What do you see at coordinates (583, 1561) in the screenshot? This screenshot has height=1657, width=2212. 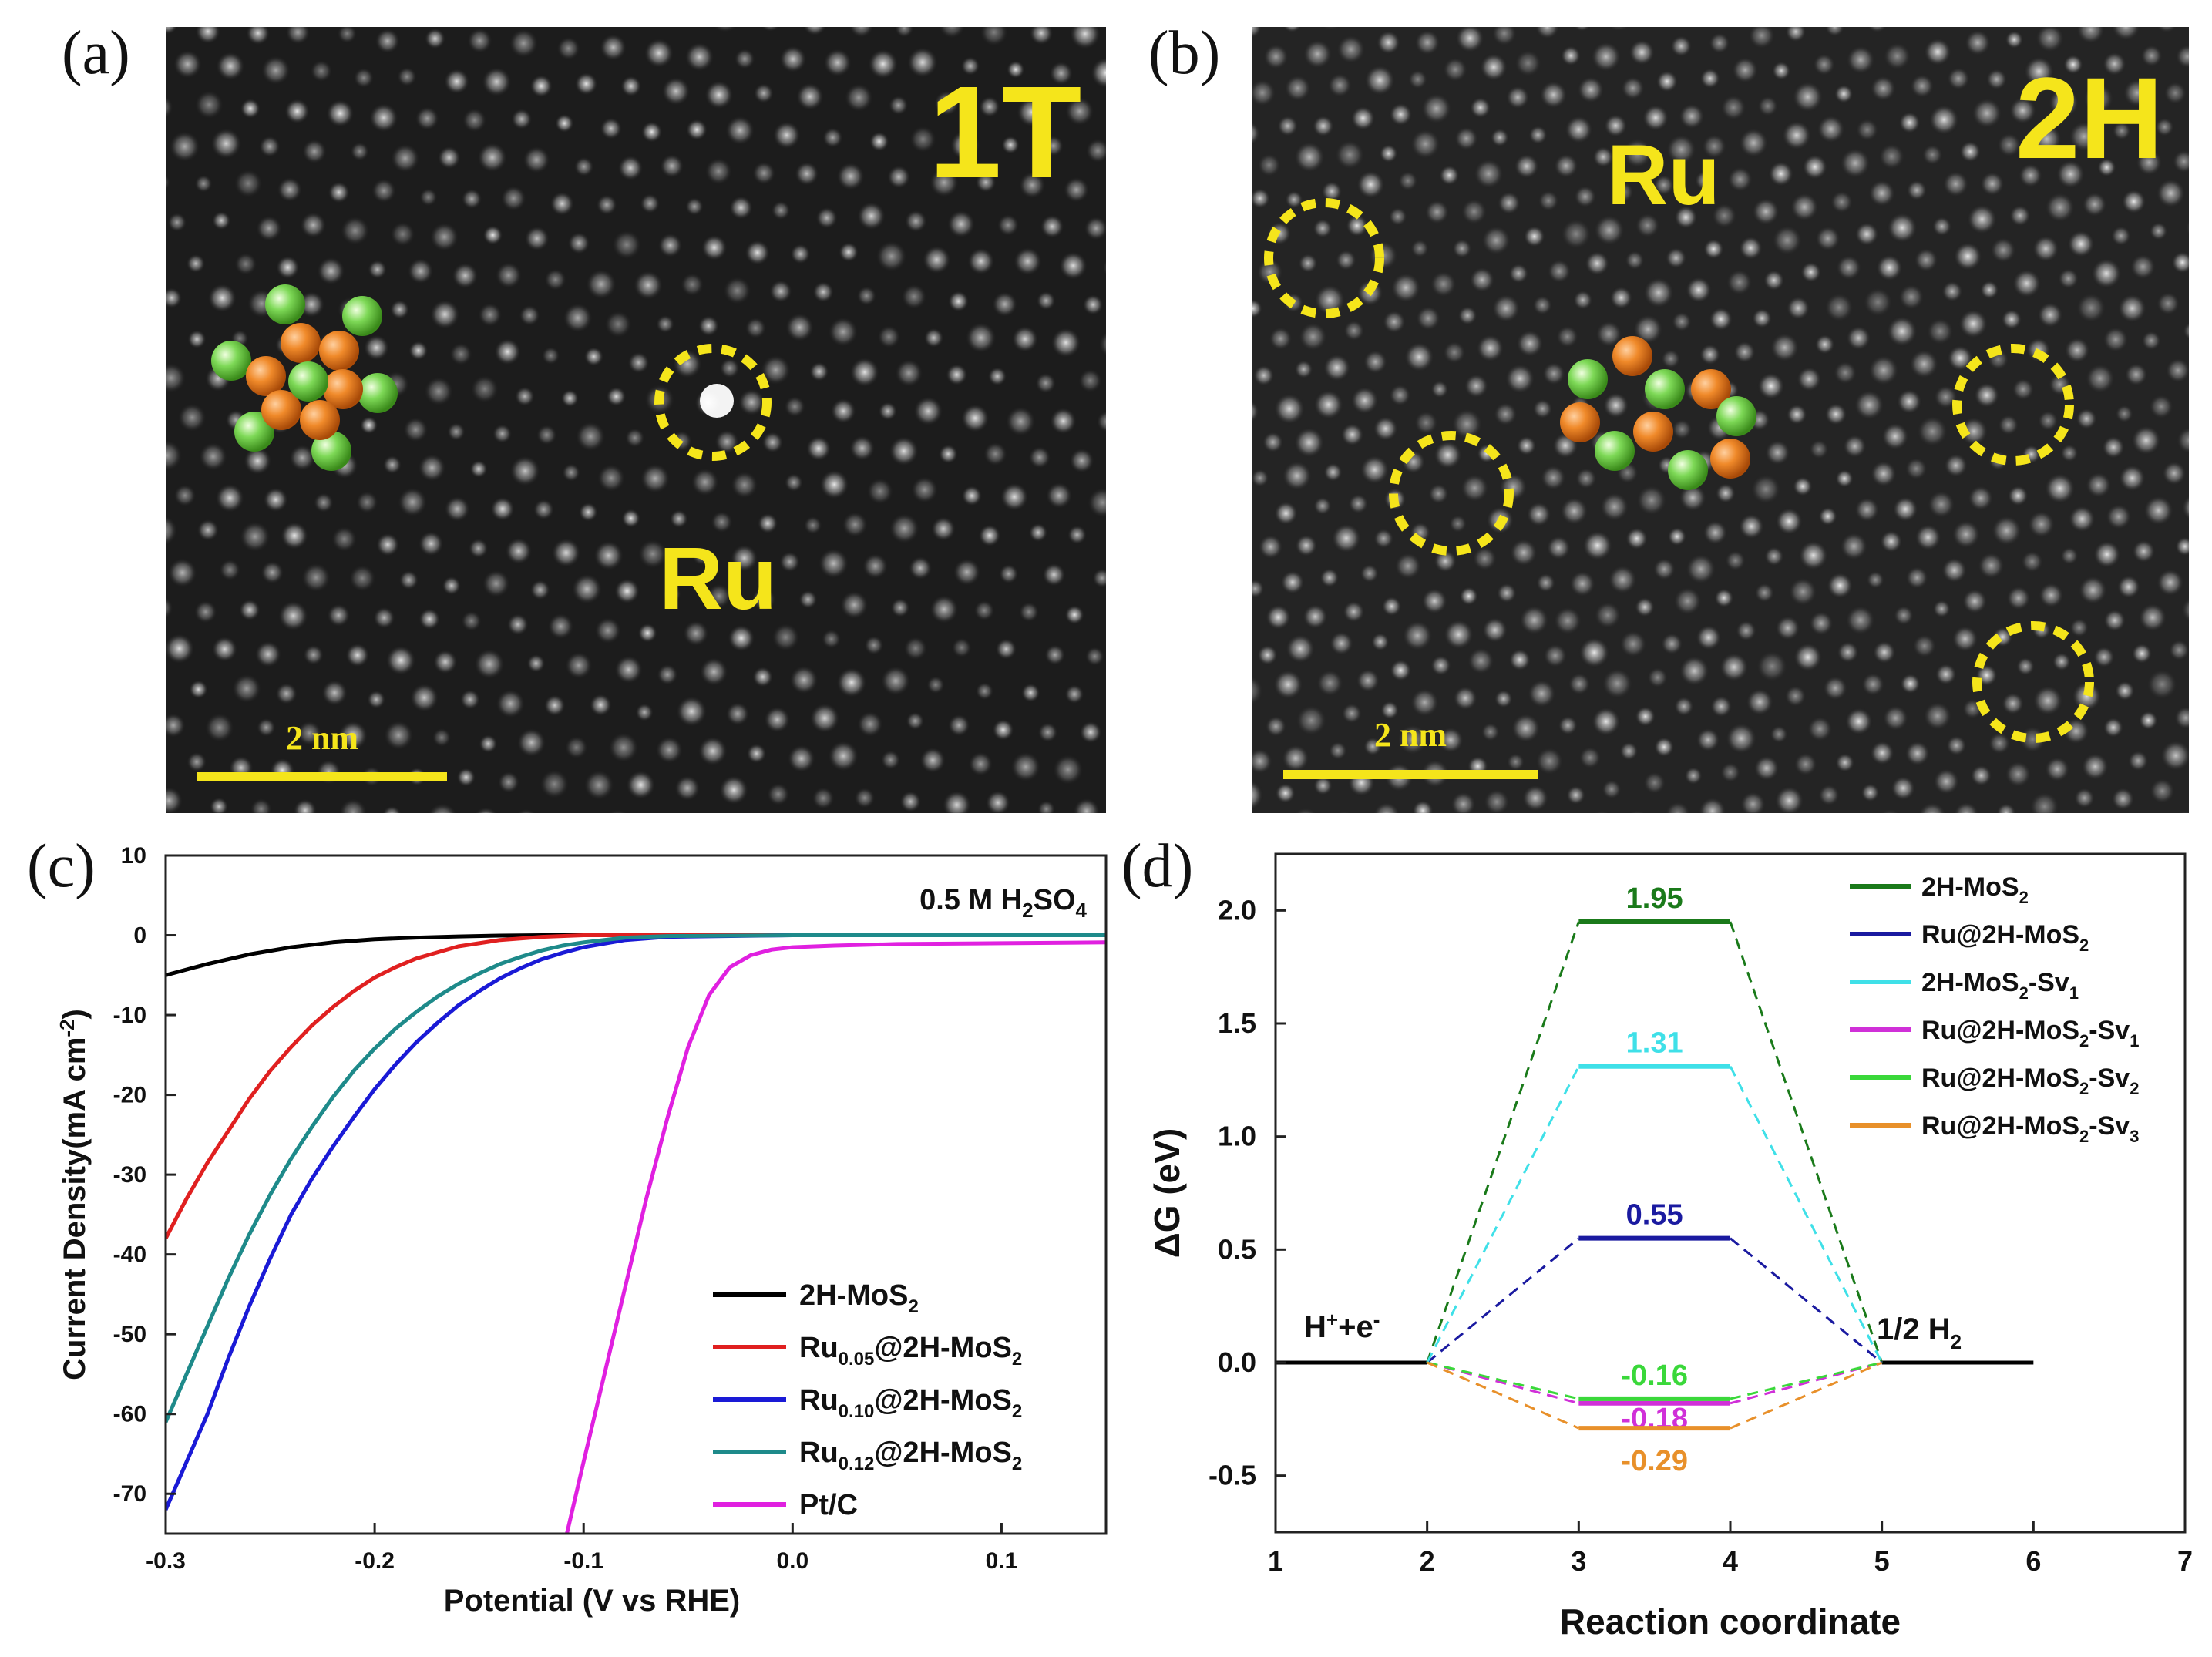 I see `lsv-x-tick-label: -0.1` at bounding box center [583, 1561].